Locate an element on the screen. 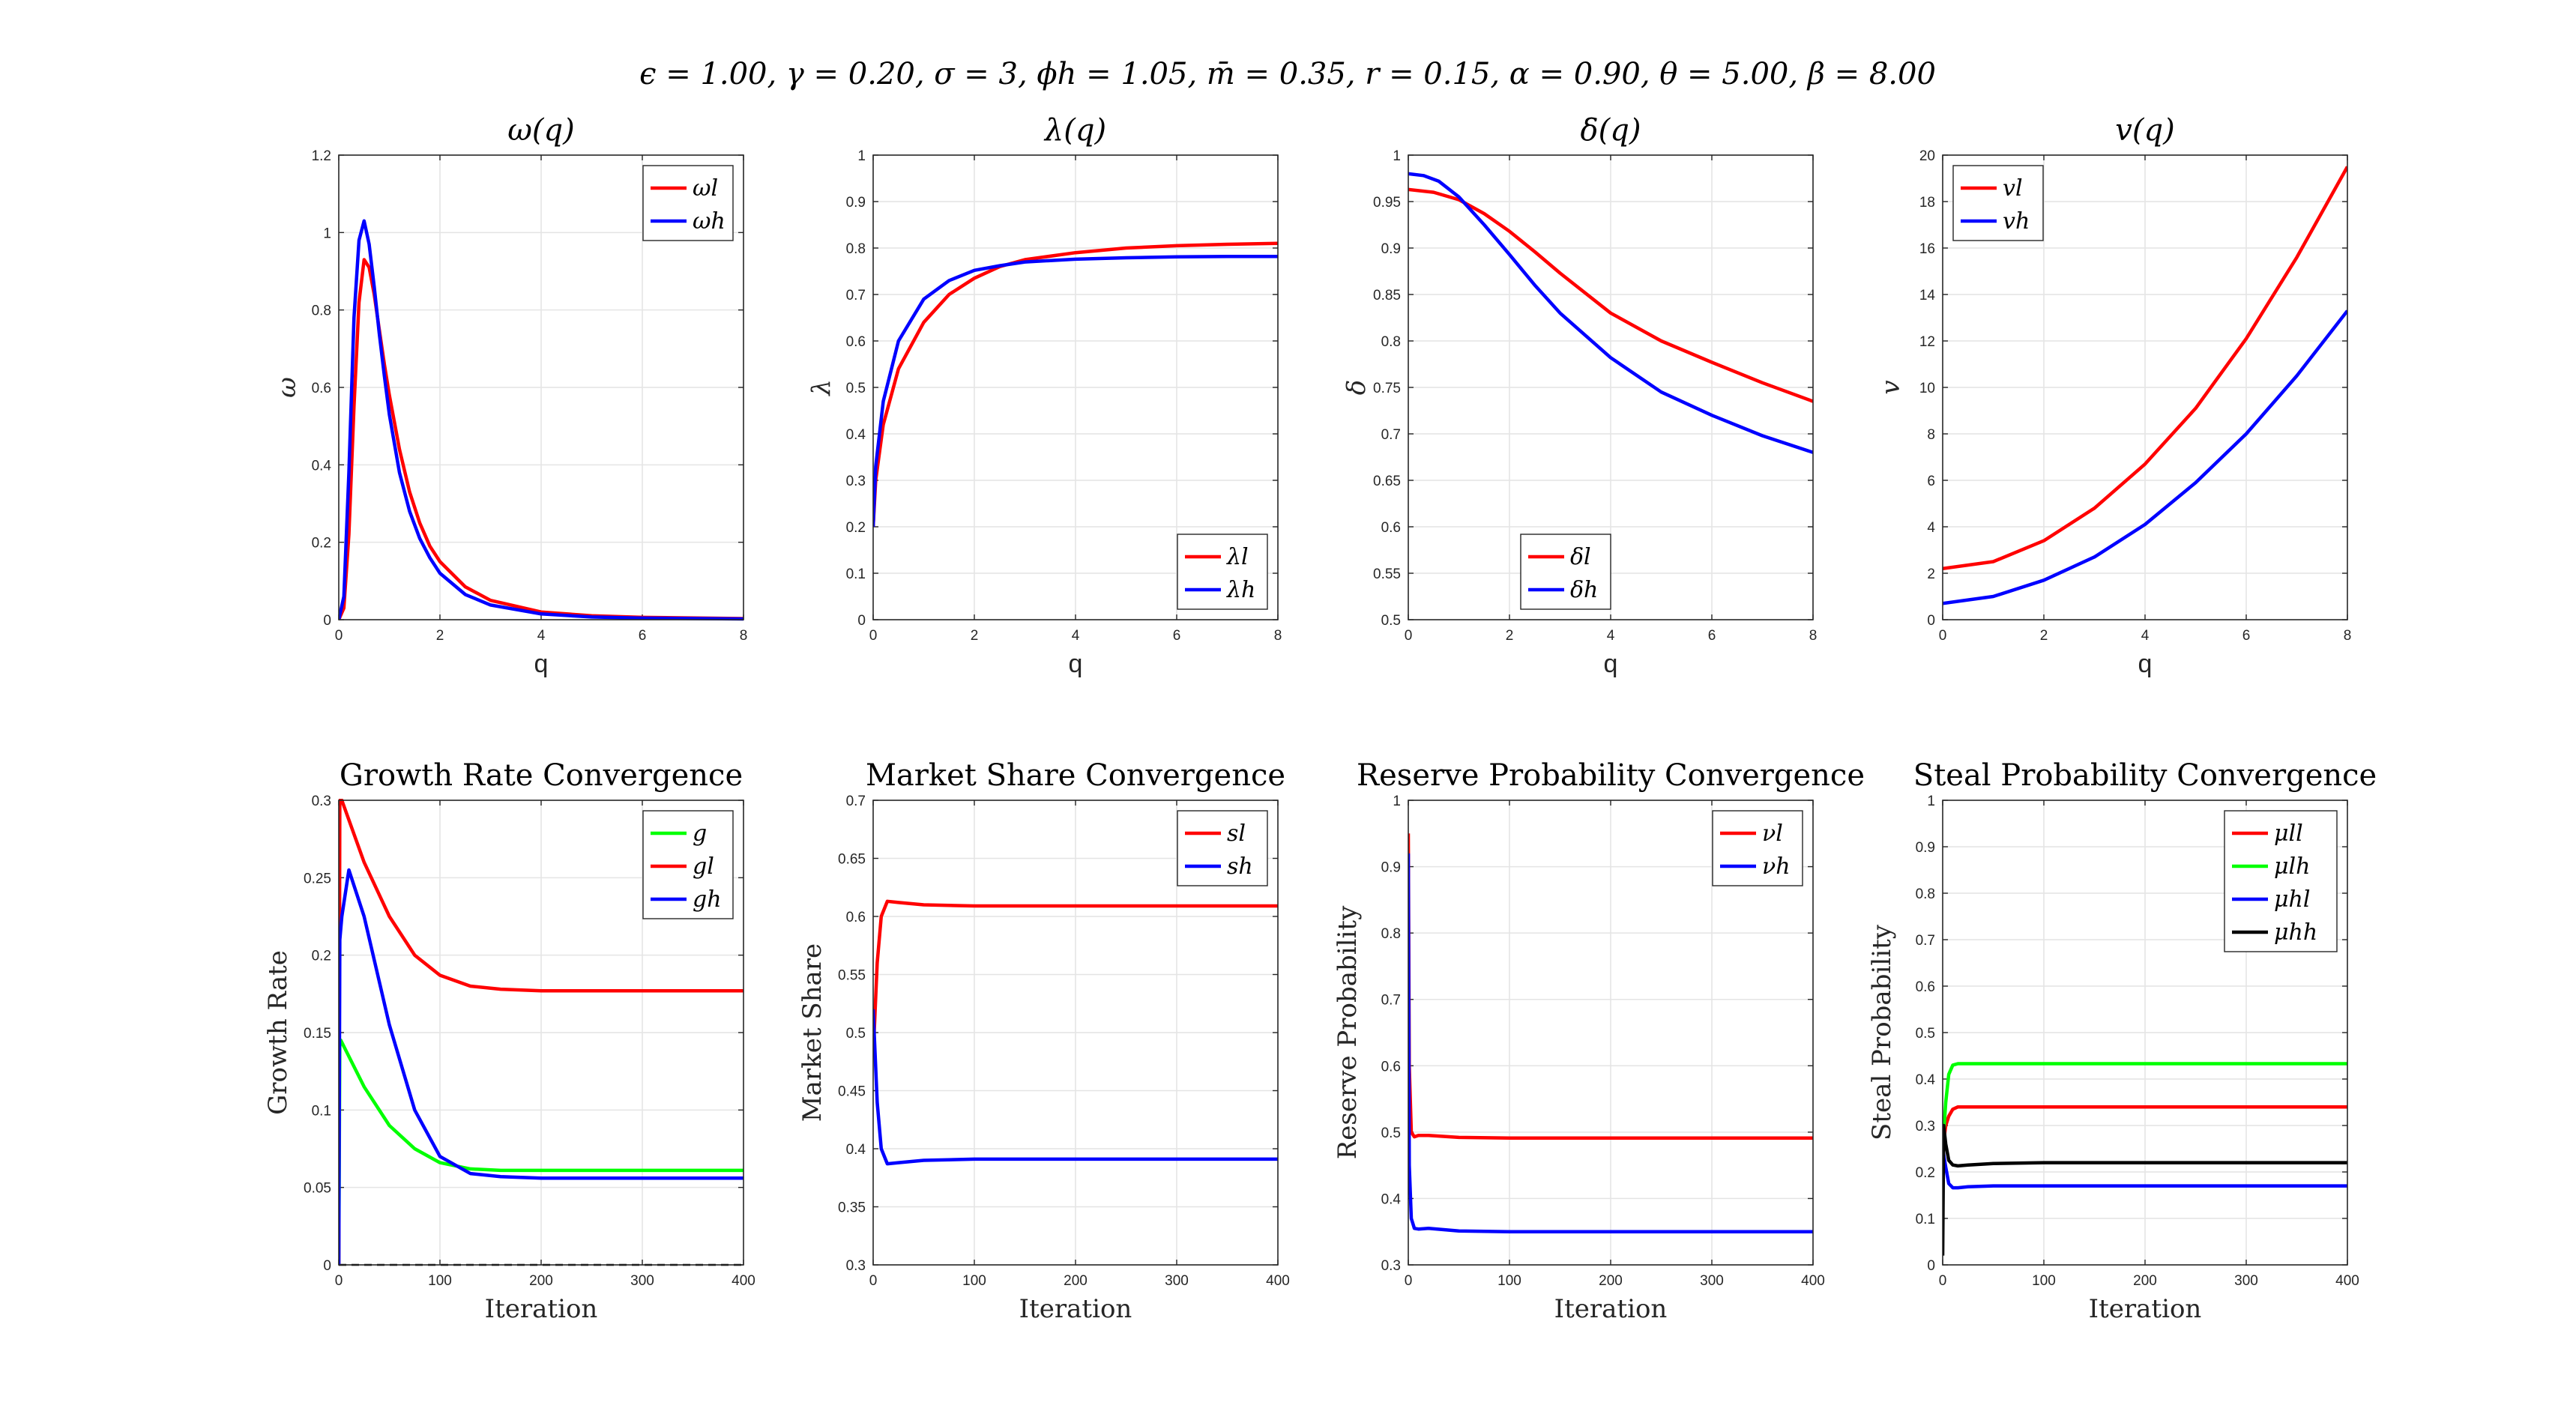 This screenshot has width=2576, height=1405. legend-entry: δl is located at coordinates (1580, 557).